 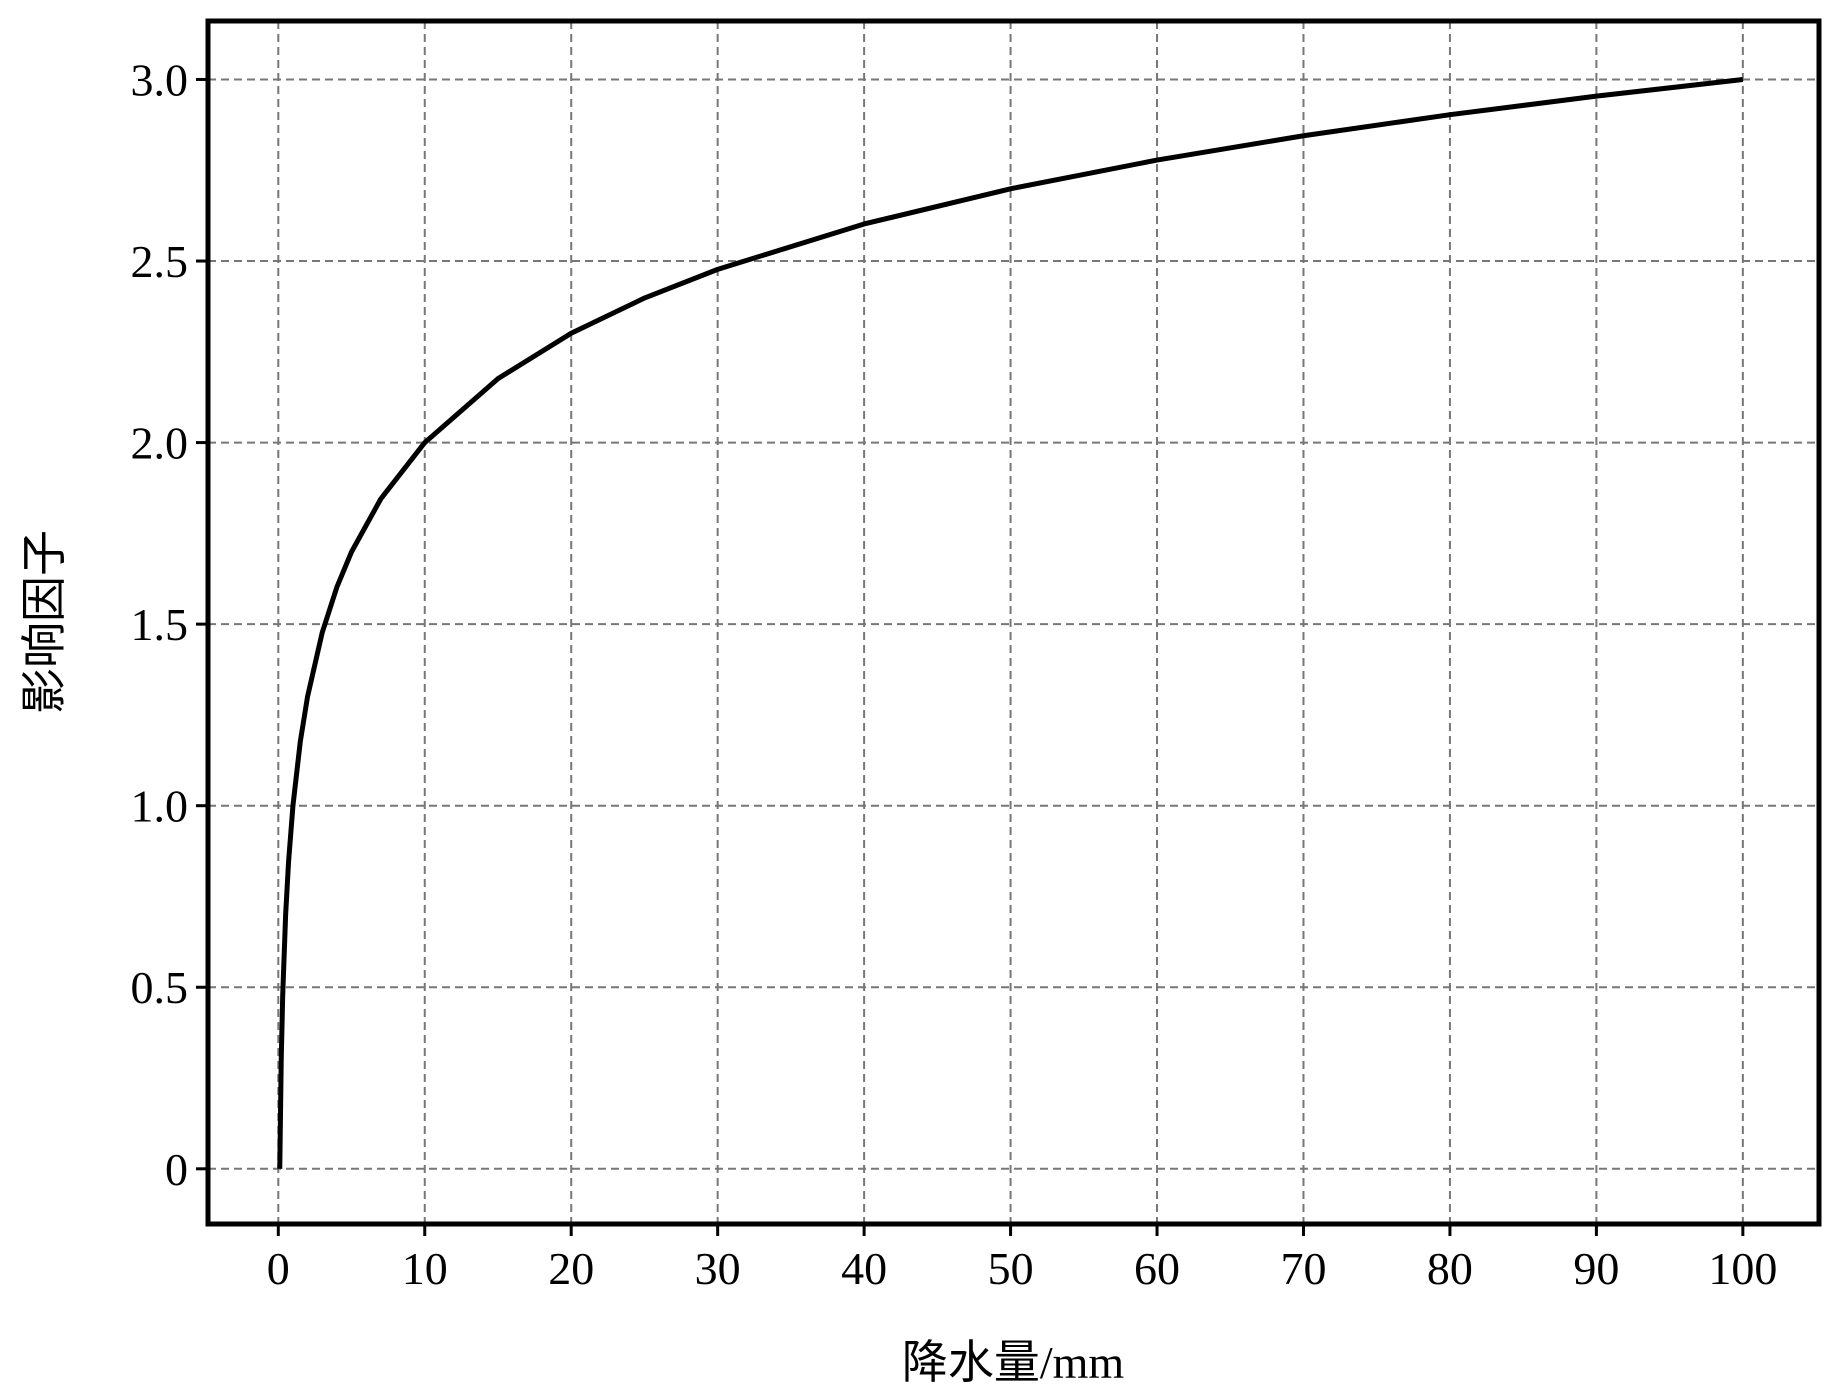 What do you see at coordinates (160, 806) in the screenshot?
I see `y-tick-label: 1.0` at bounding box center [160, 806].